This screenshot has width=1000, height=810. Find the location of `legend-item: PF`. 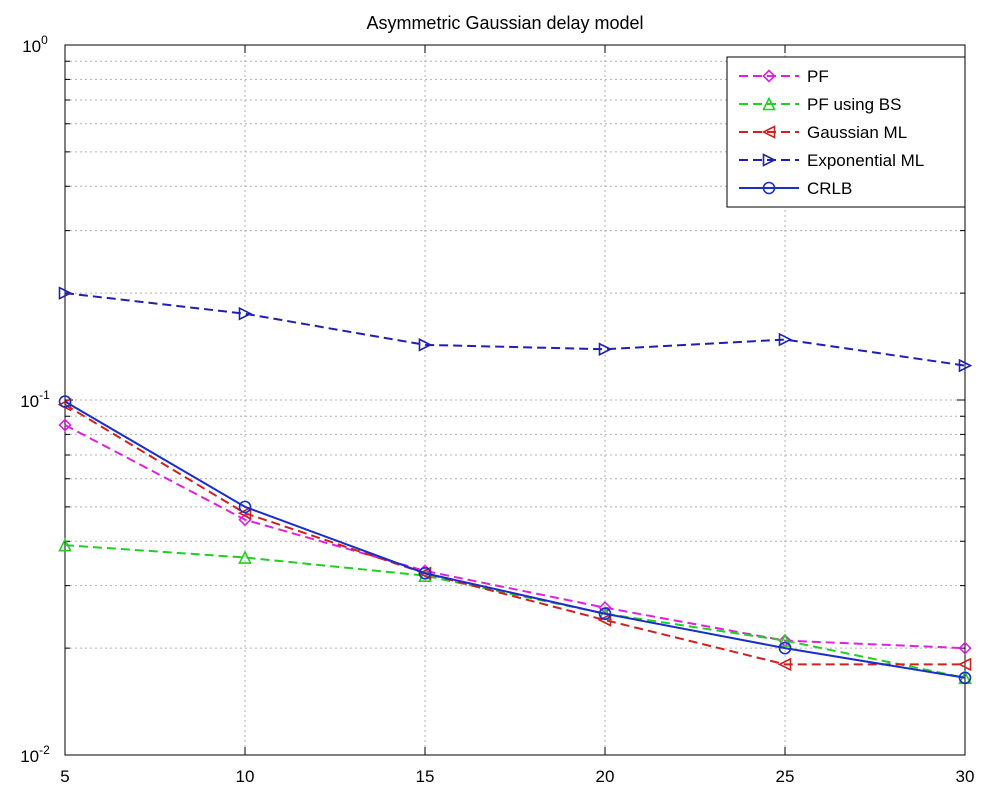

legend-item: PF is located at coordinates (784, 76).